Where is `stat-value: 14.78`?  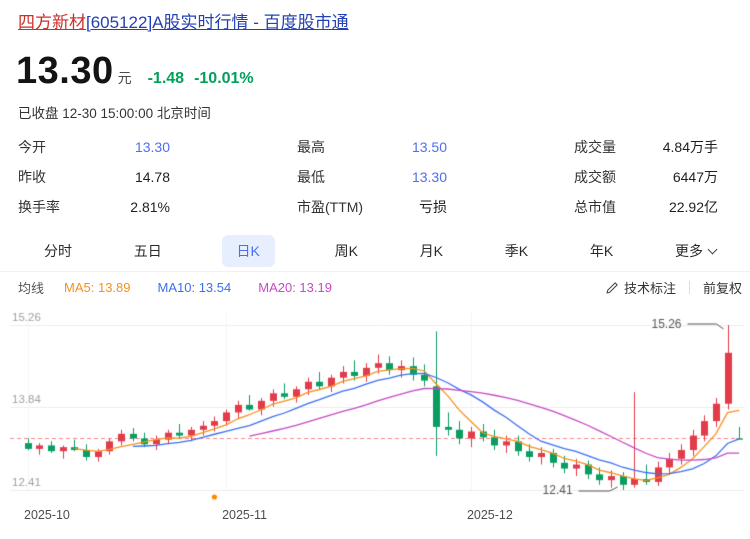
stat-value: 14.78 is located at coordinates (152, 176).